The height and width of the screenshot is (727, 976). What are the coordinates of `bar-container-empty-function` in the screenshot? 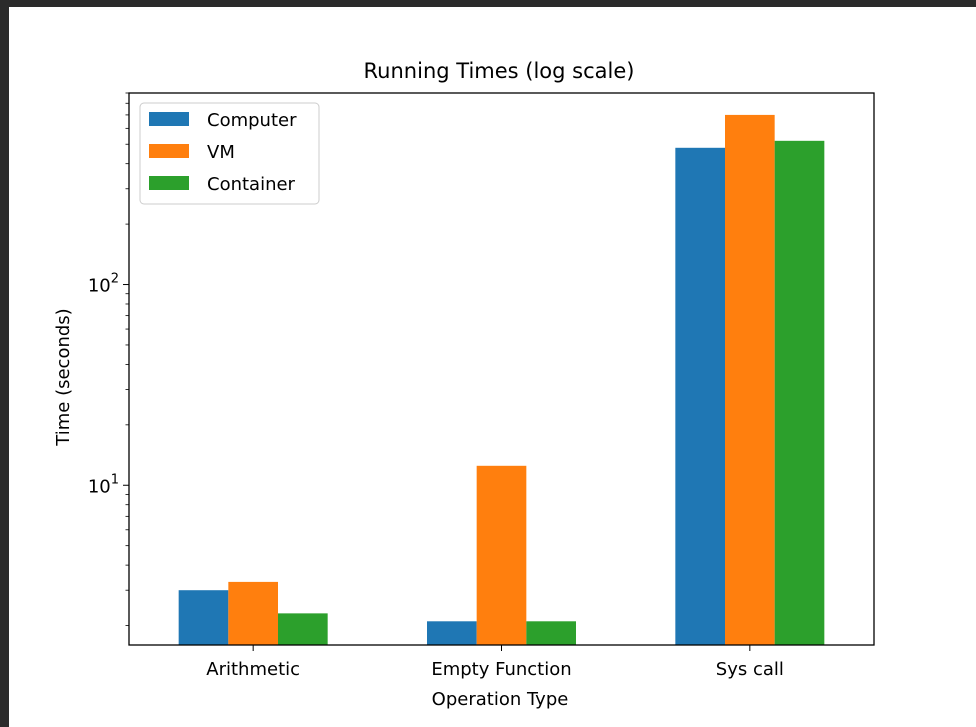 It's located at (551, 633).